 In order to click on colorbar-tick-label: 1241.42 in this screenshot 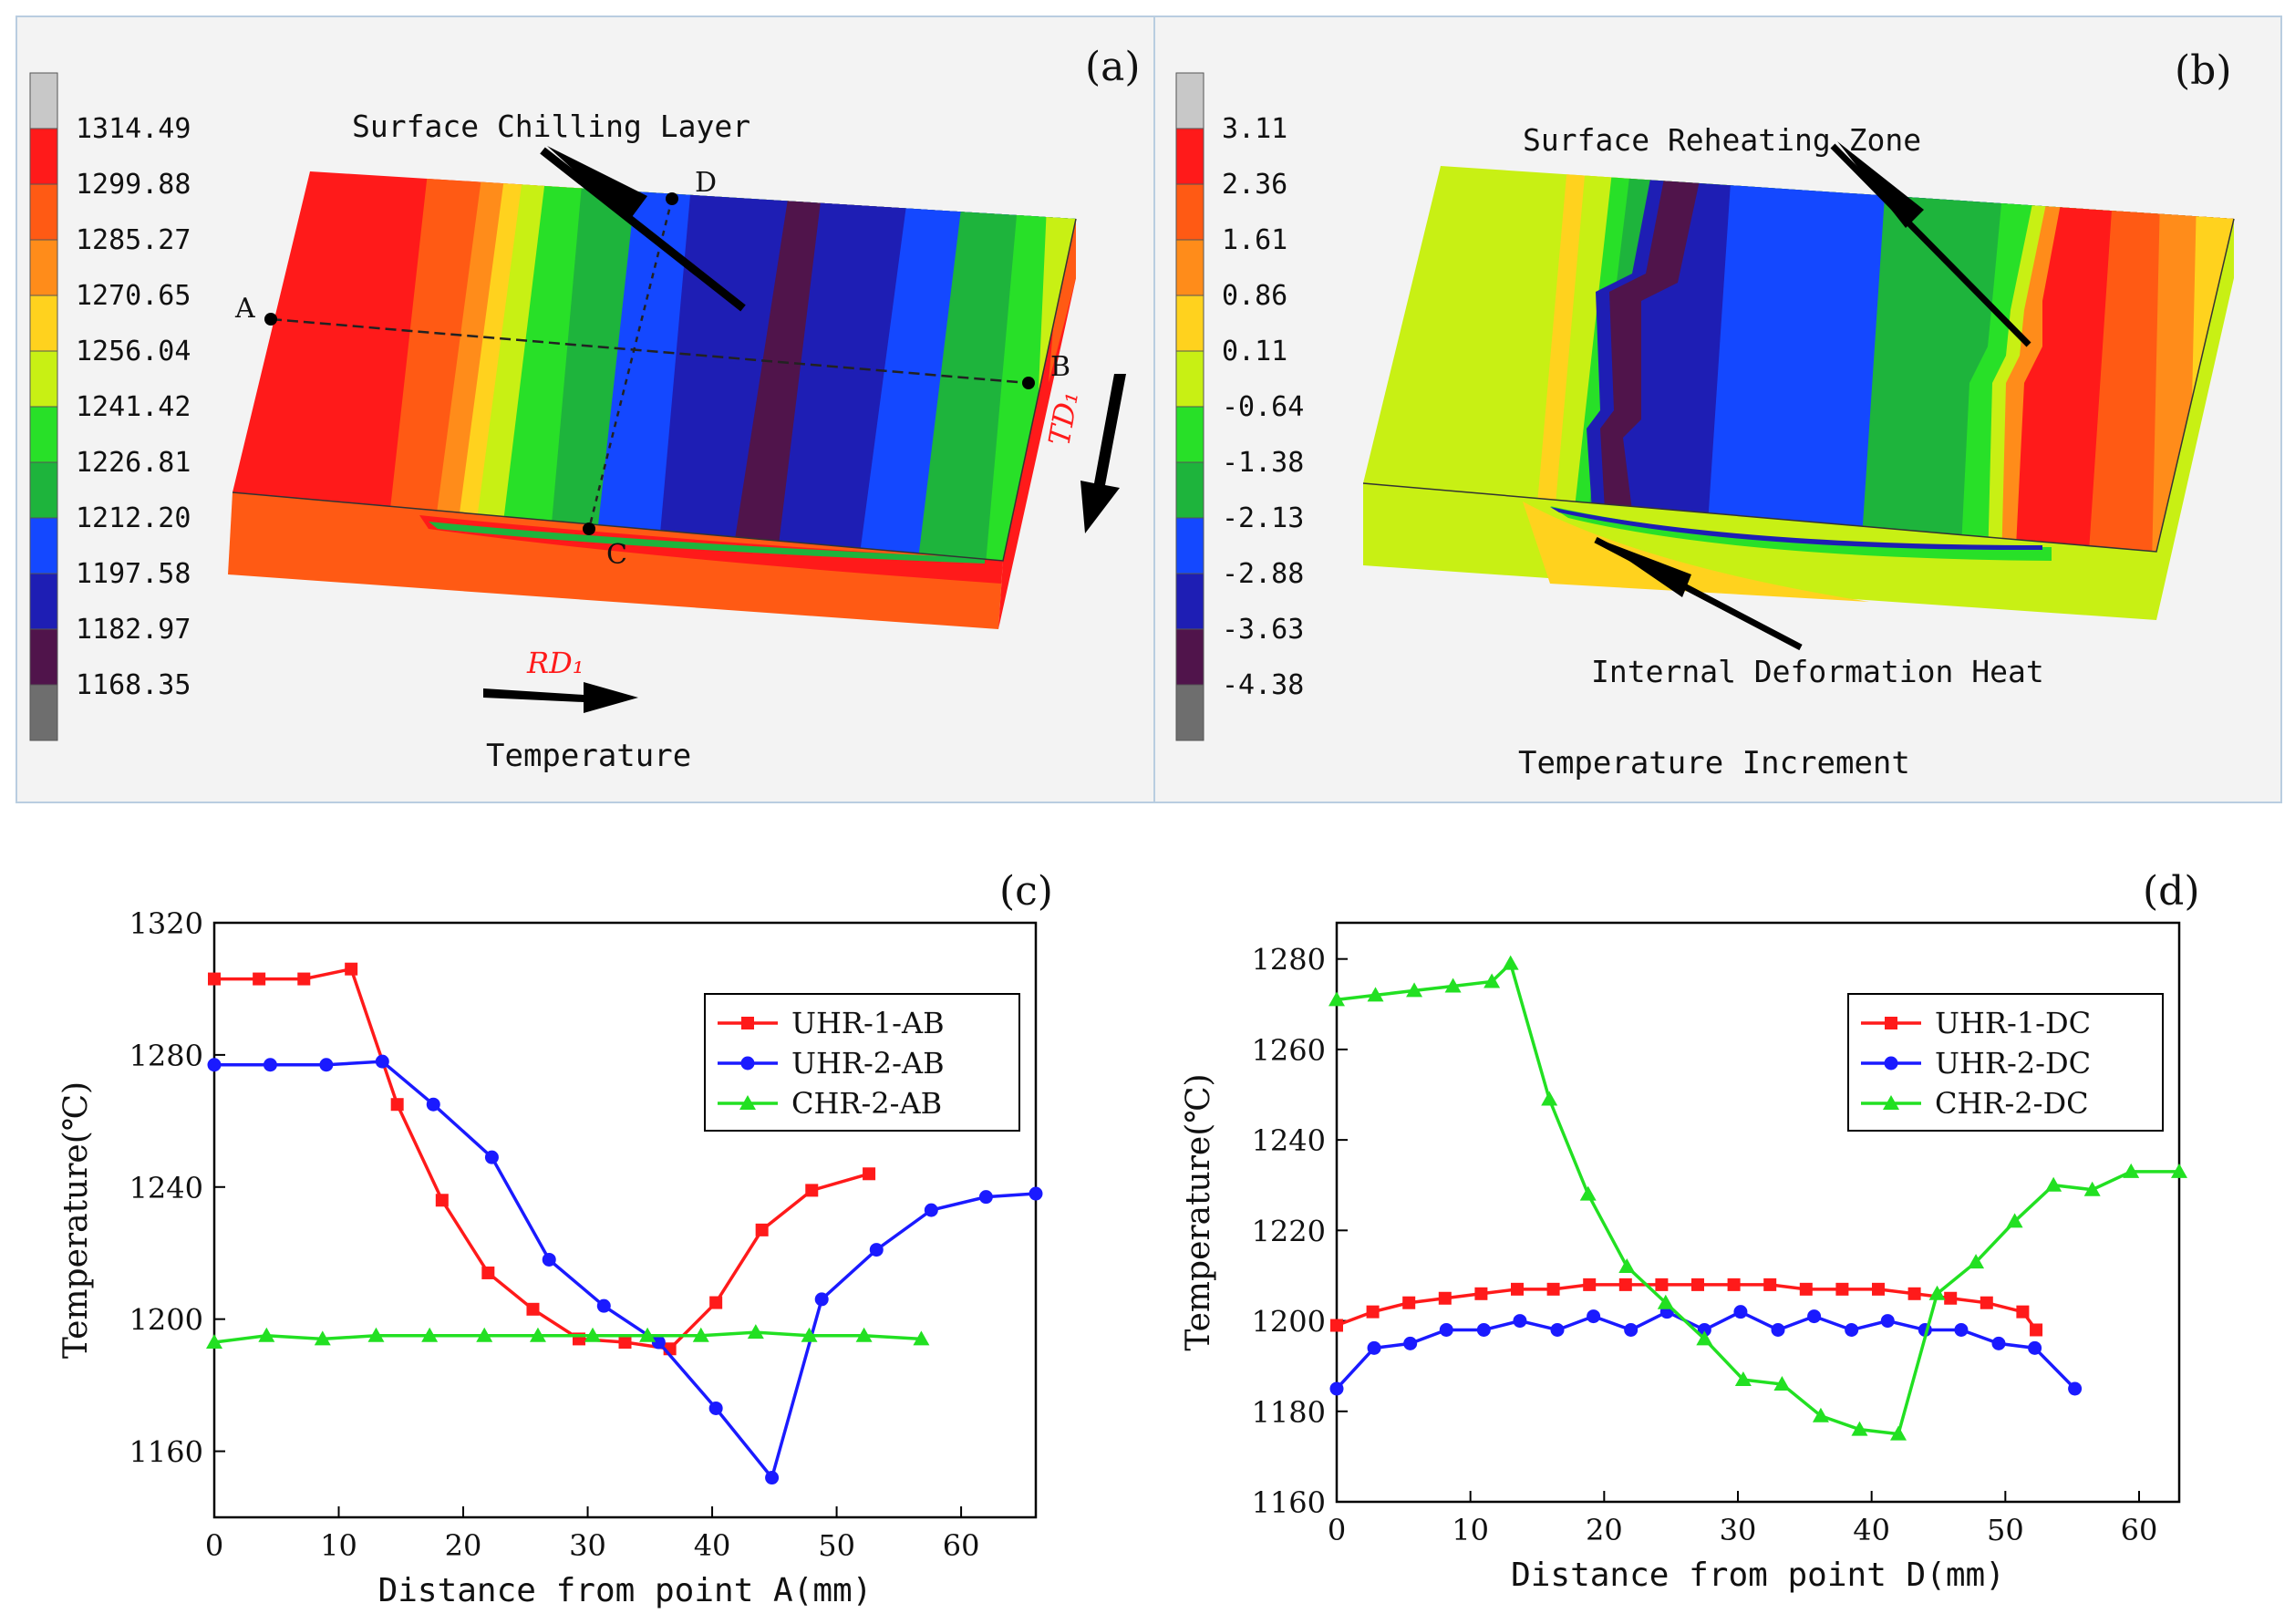, I will do `click(133, 407)`.